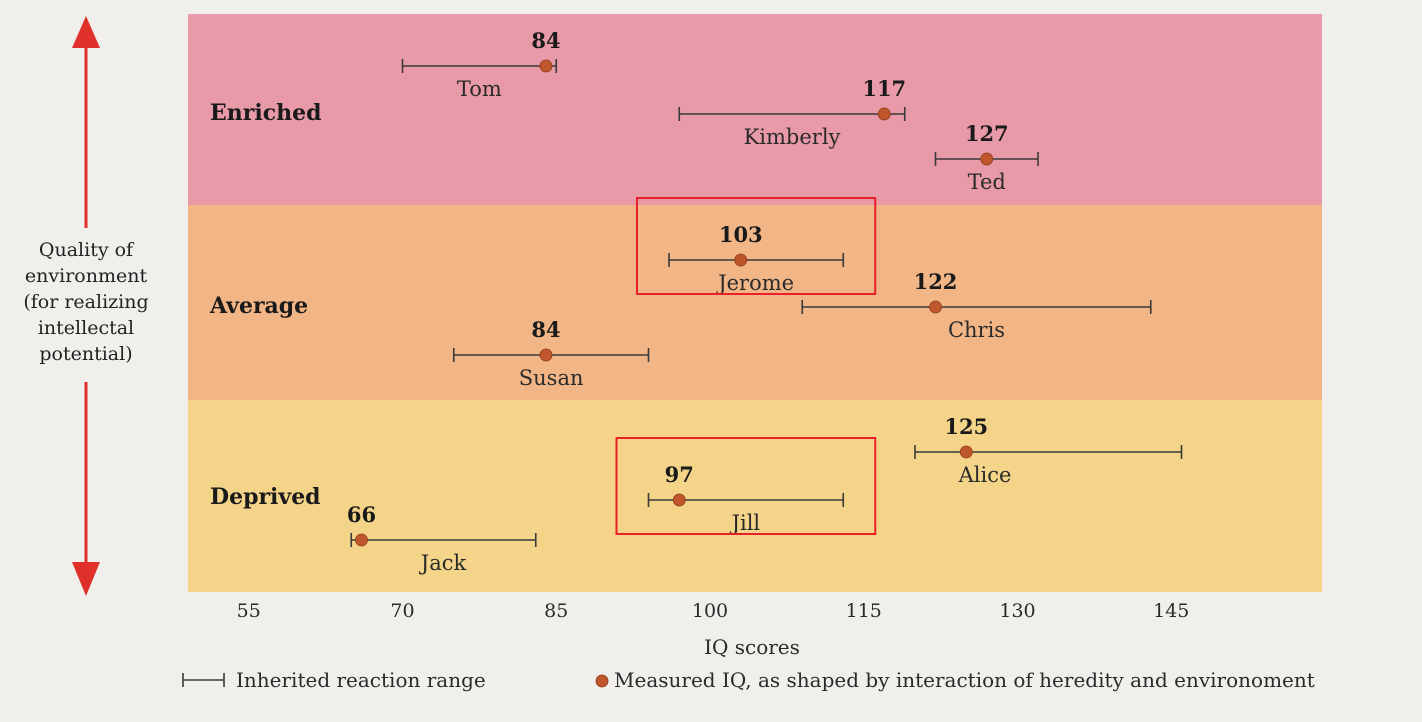  What do you see at coordinates (679, 500) in the screenshot?
I see `measured-iq-point-jill` at bounding box center [679, 500].